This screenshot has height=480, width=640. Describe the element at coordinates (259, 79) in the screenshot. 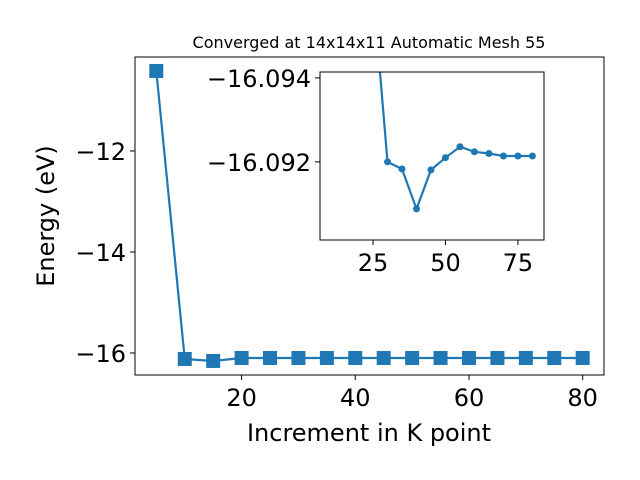

I see `y-tick-label: −16.094` at that location.